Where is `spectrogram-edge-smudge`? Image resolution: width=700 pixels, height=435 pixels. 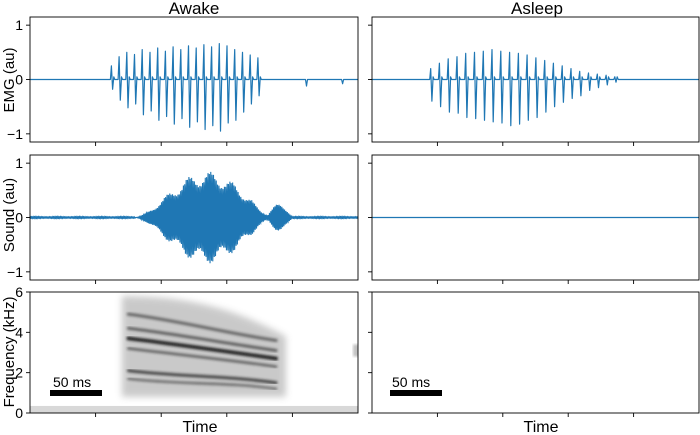 spectrogram-edge-smudge is located at coordinates (355, 350).